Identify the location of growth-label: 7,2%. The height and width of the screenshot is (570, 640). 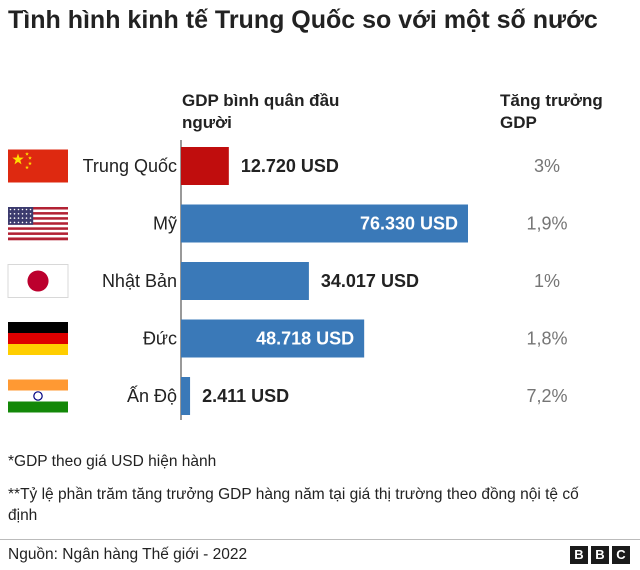
(546, 396).